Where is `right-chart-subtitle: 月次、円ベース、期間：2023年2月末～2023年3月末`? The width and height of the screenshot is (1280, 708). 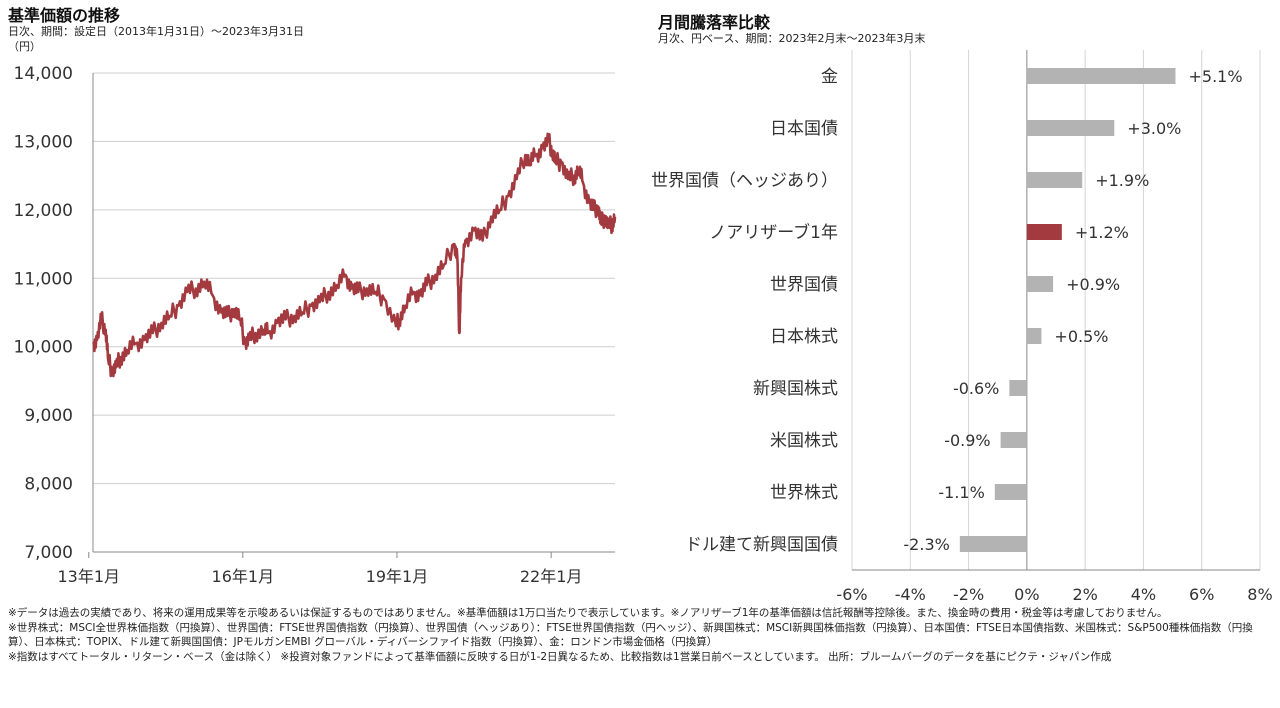 right-chart-subtitle: 月次、円ベース、期間：2023年2月末～2023年3月末 is located at coordinates (792, 38).